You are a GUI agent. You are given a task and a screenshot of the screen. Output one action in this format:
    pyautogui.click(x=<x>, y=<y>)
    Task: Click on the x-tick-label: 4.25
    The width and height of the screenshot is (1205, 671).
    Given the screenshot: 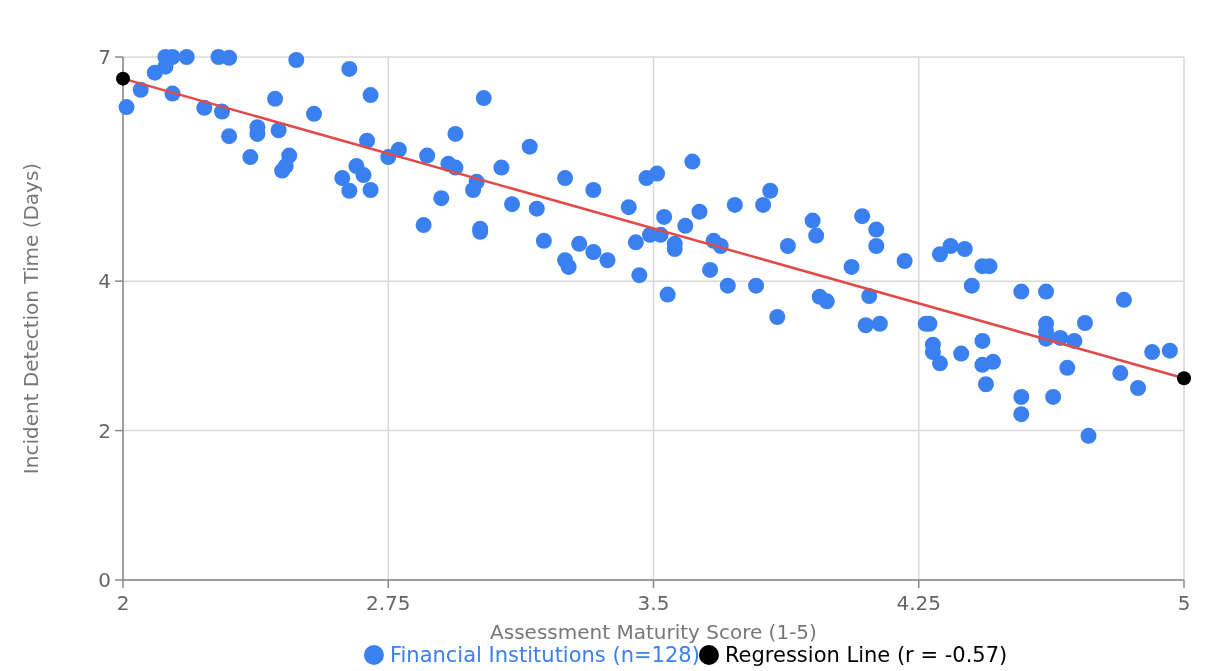 What is the action you would take?
    pyautogui.click(x=919, y=603)
    